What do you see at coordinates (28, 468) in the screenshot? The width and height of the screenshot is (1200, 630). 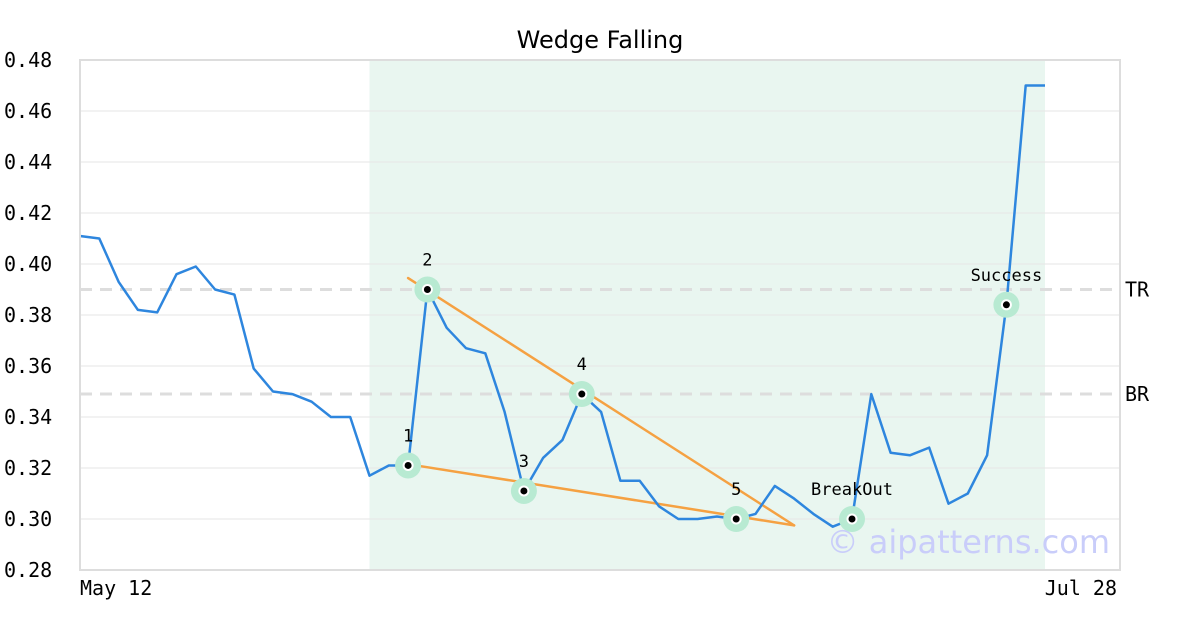 I see `y-tick-label: 0.32` at bounding box center [28, 468].